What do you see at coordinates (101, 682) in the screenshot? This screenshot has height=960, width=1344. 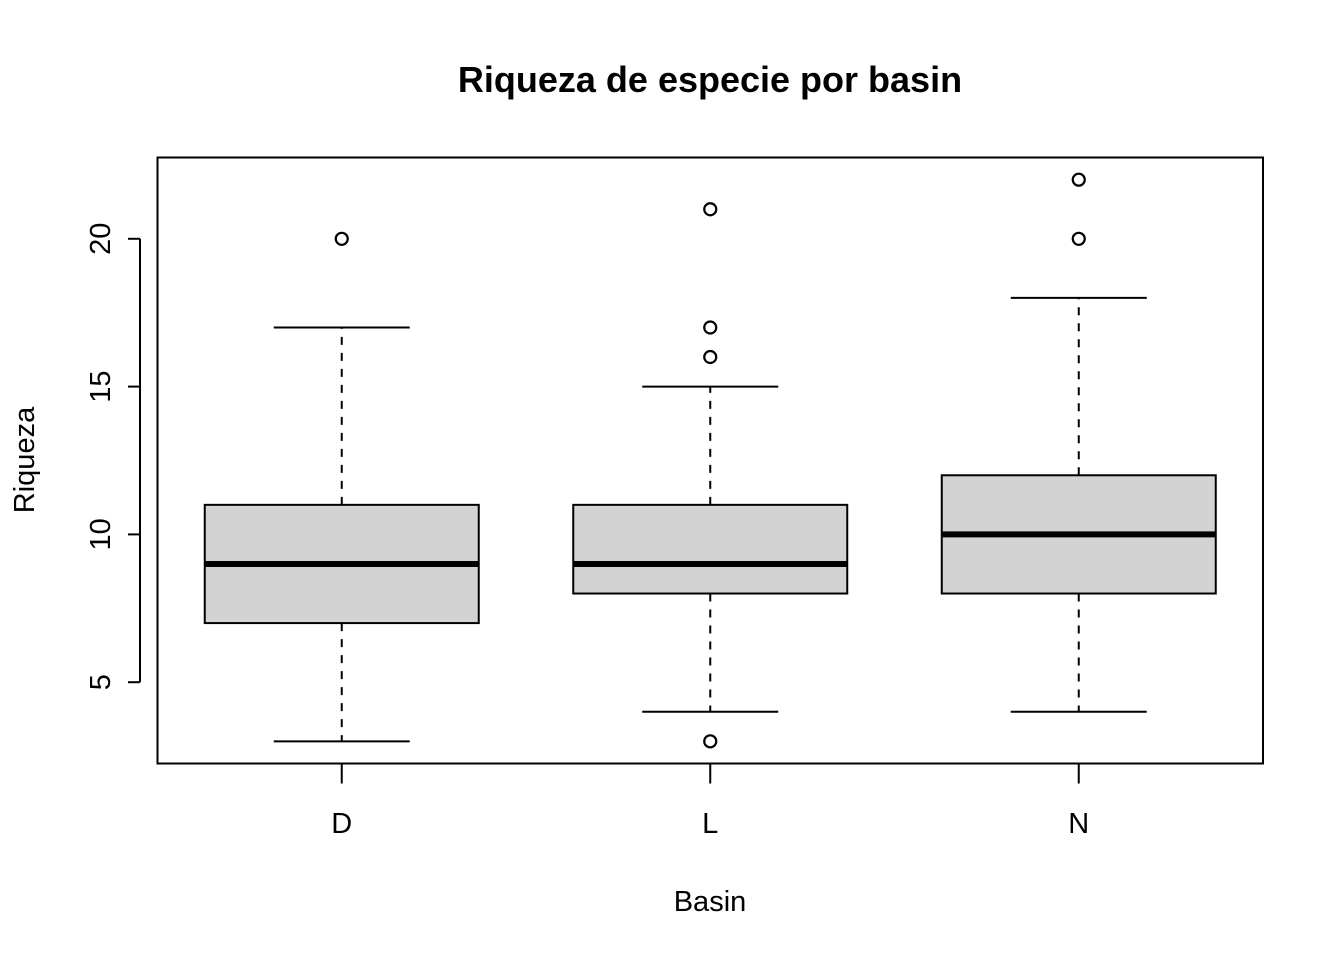 I see `y-tick-label: 5` at bounding box center [101, 682].